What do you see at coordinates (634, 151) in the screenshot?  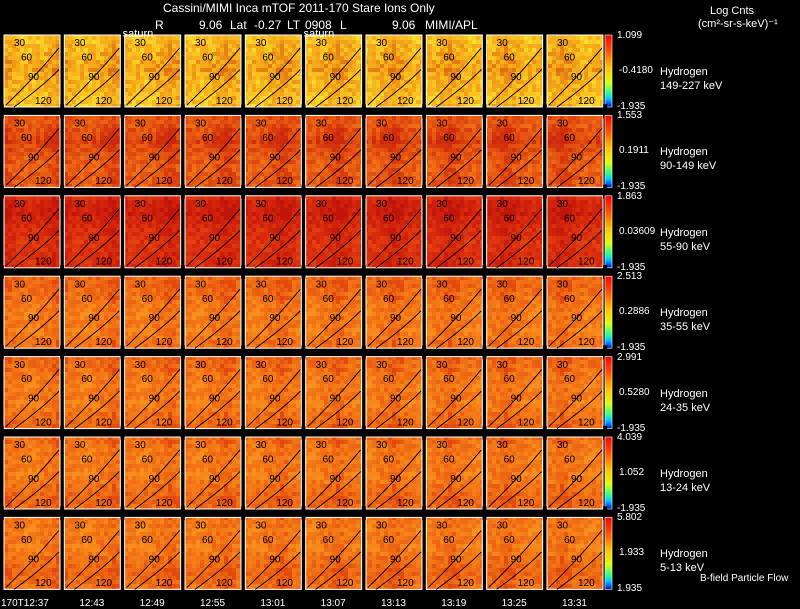 I see `colorbar-mid: 0.1911` at bounding box center [634, 151].